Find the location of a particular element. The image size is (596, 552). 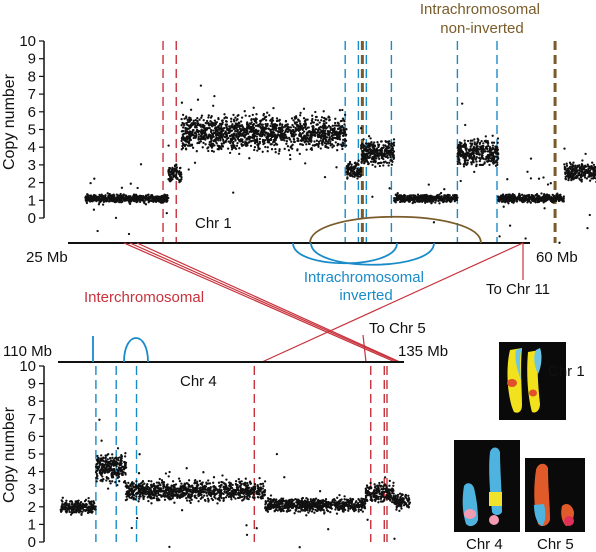

y-tick-label: 10 is located at coordinates (27, 366).